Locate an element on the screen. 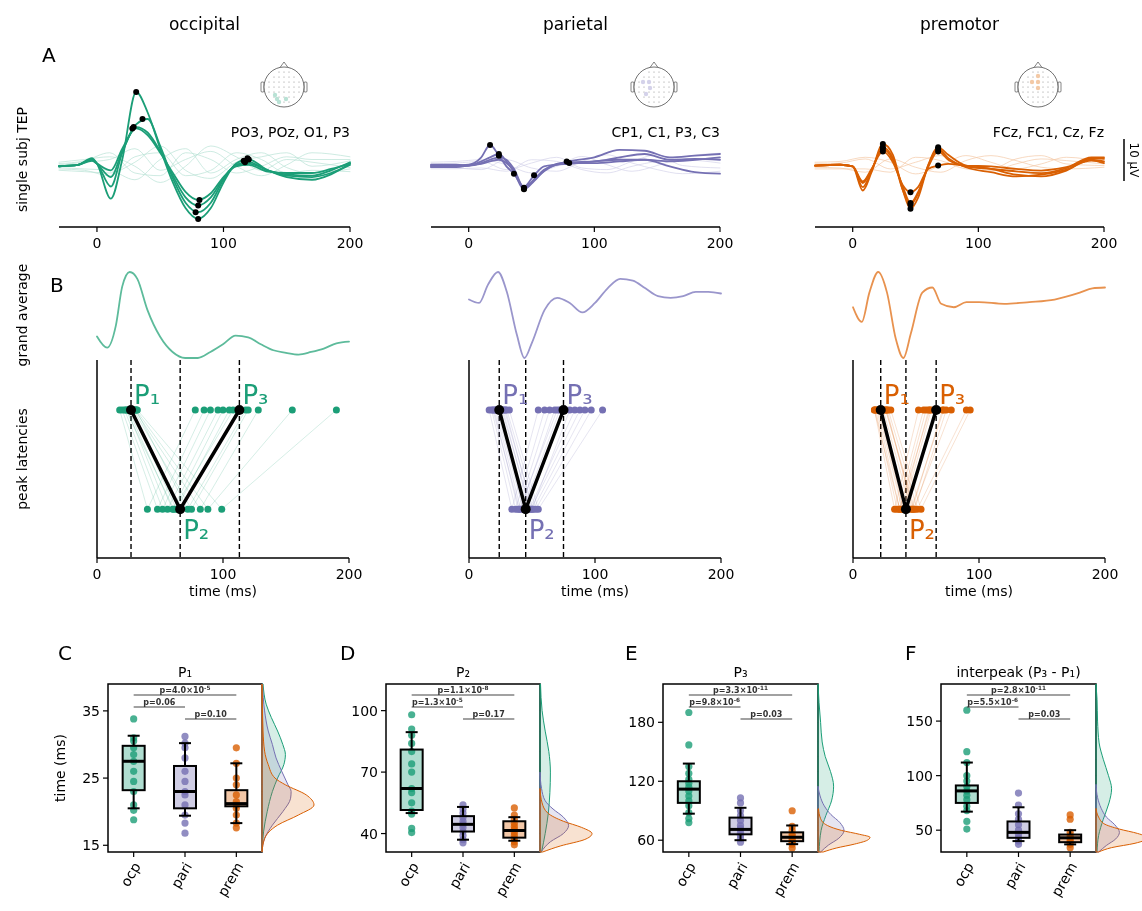 This screenshot has width=1142, height=911. chart-title: occipital is located at coordinates (204, 24).